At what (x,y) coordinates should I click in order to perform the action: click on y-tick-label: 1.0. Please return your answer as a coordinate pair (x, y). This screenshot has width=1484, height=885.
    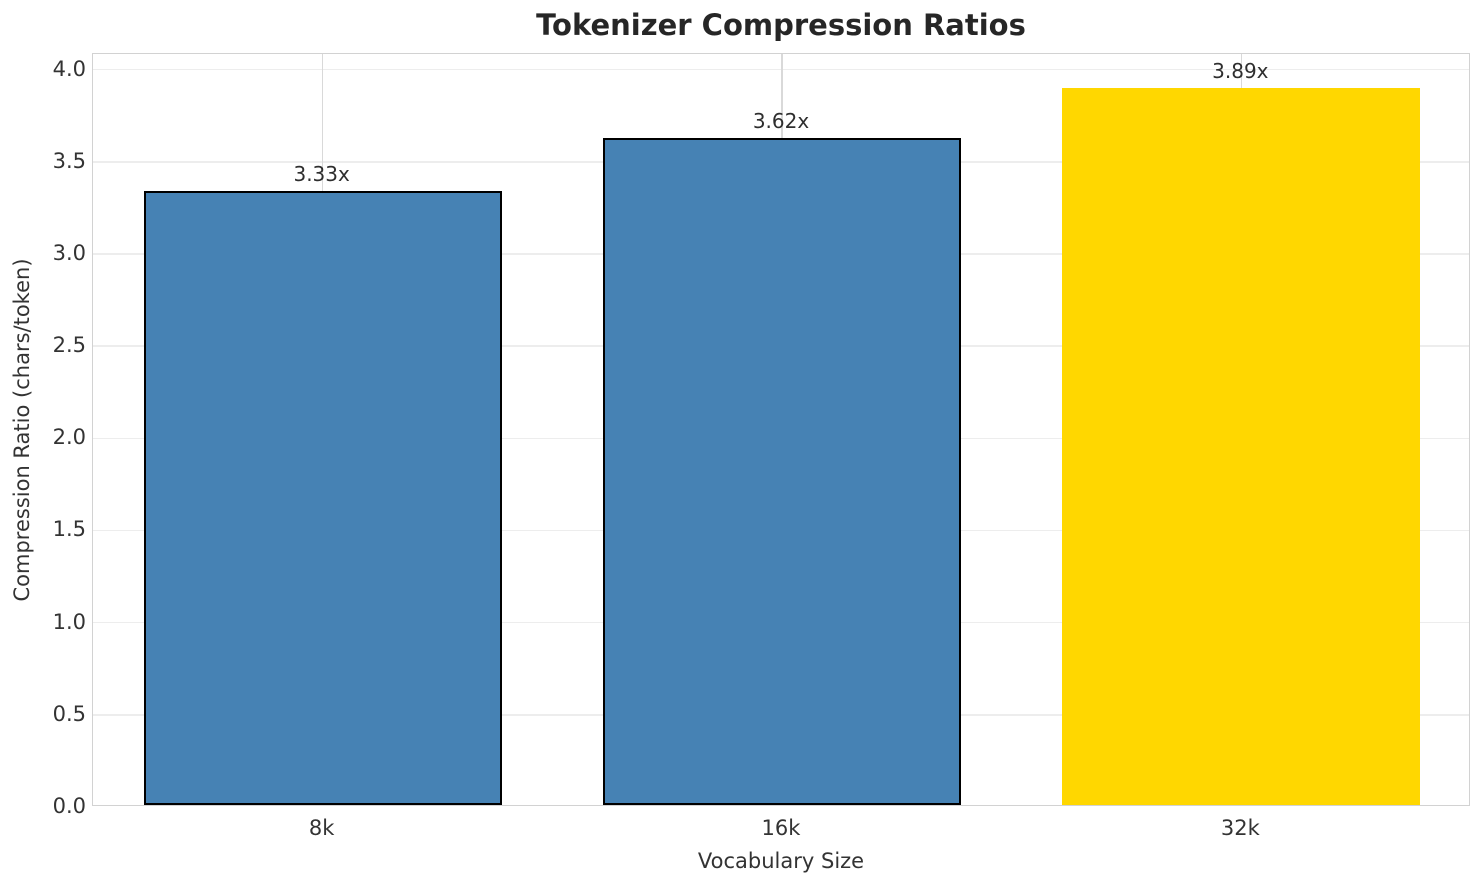
    Looking at the image, I should click on (69, 621).